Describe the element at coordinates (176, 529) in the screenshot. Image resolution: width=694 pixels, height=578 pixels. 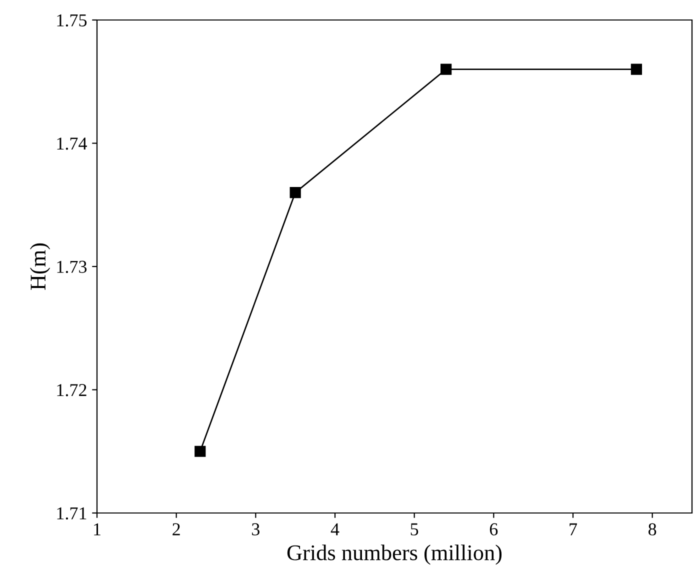
I see `x-tick-label: 2` at that location.